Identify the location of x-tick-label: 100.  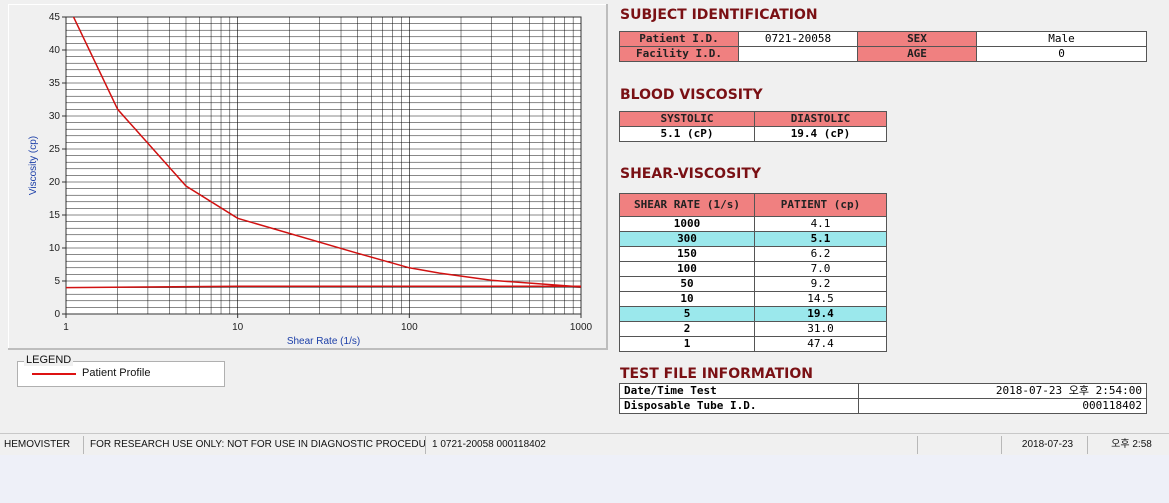
(409, 327).